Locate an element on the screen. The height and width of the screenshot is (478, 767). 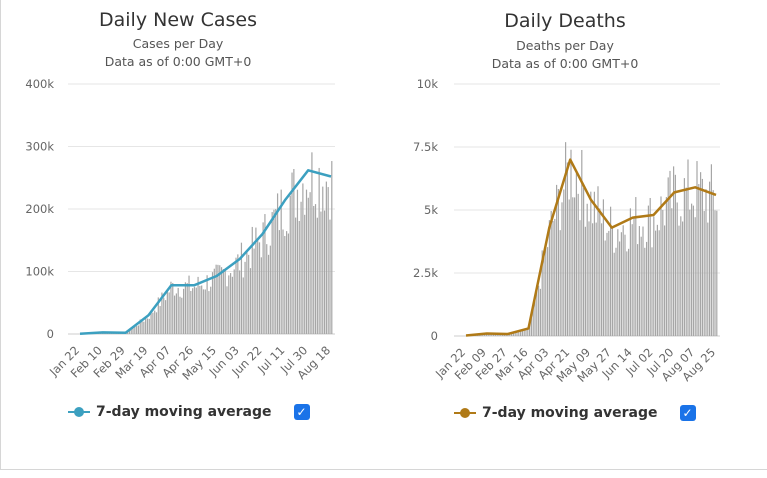
cases-legend-checkbox: ✓ is located at coordinates (301, 412).